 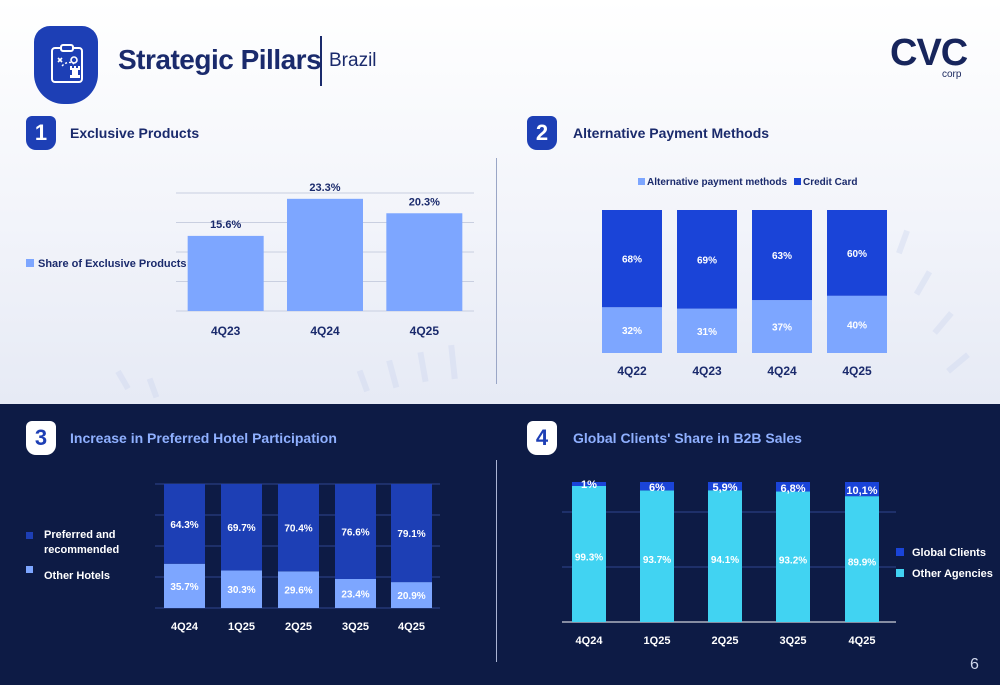 I want to click on page-subtitle: Brazil, so click(x=353, y=60).